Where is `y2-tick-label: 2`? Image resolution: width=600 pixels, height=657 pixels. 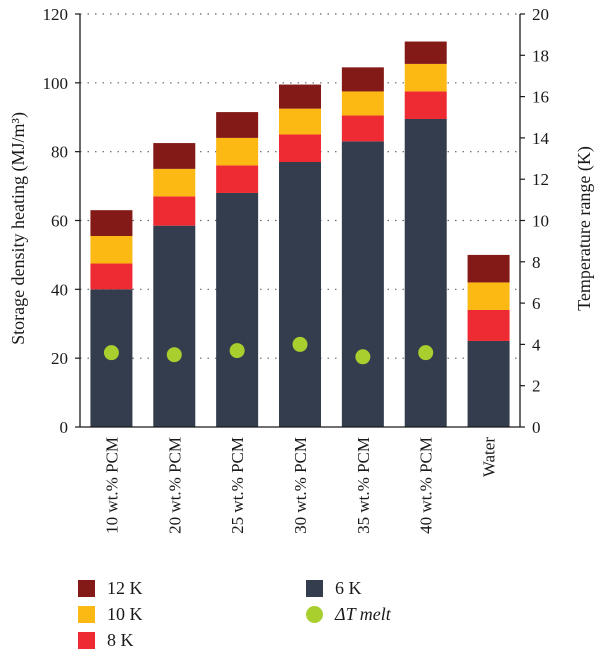 y2-tick-label: 2 is located at coordinates (536, 386).